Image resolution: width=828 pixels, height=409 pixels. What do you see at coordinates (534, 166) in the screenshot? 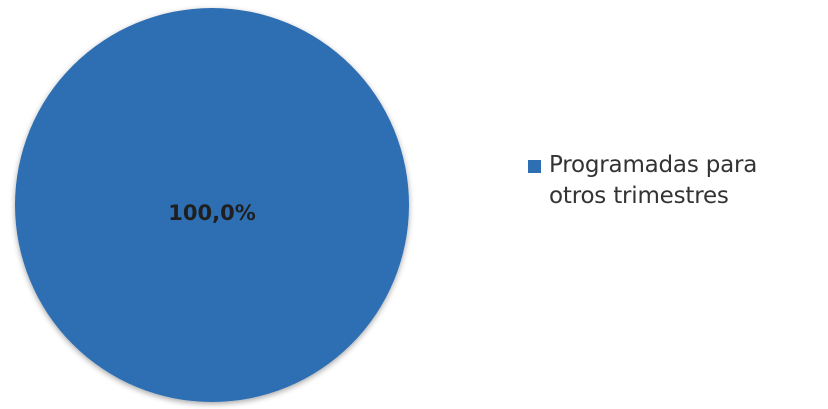
I see `legend-swatch` at bounding box center [534, 166].